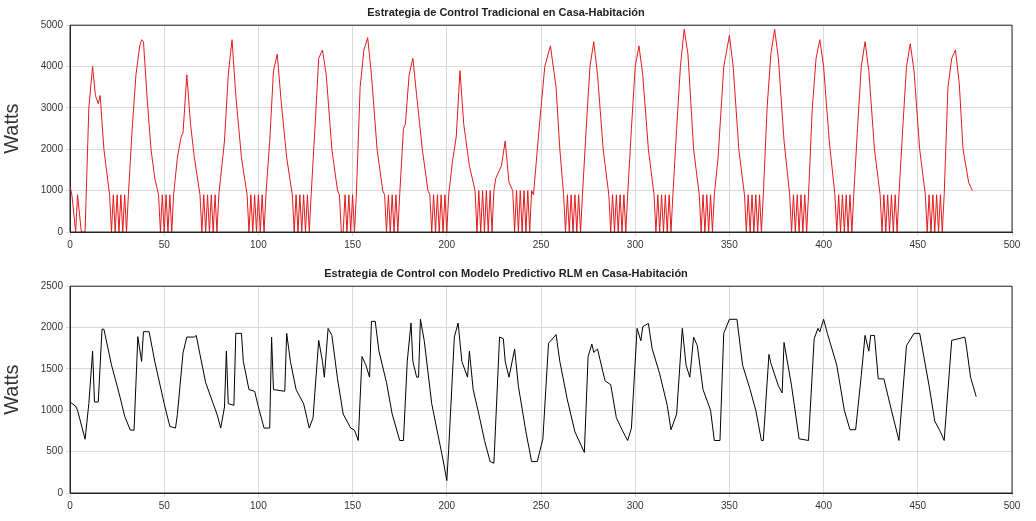  Describe the element at coordinates (52, 24) in the screenshot. I see `y-tick-label: 5000` at that location.